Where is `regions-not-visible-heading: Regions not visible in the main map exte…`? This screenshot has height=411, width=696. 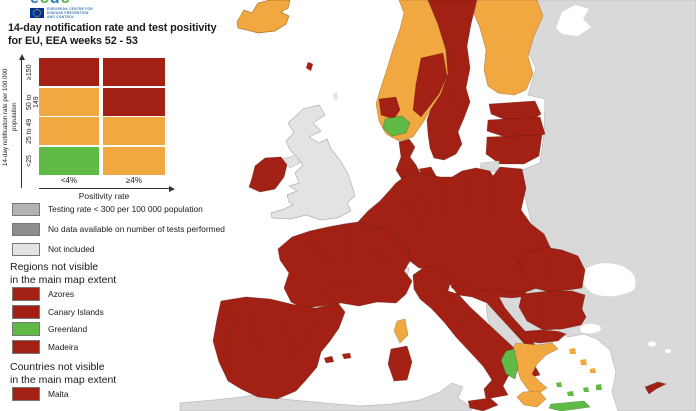 regions-not-visible-heading: Regions not visible in the main map exte… is located at coordinates (63, 273).